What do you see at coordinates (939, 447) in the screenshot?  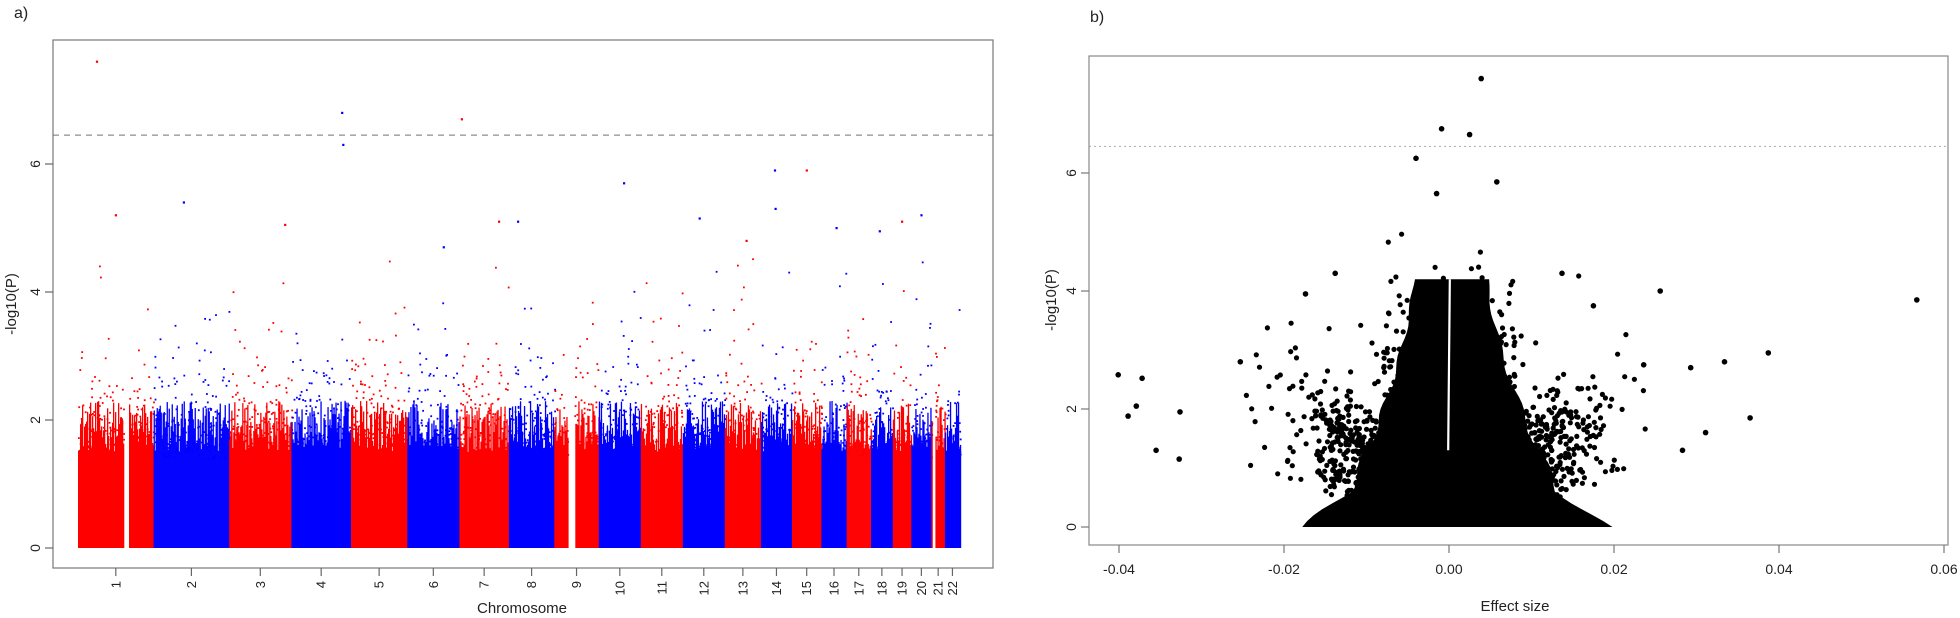 I see `chromosome-21-points` at bounding box center [939, 447].